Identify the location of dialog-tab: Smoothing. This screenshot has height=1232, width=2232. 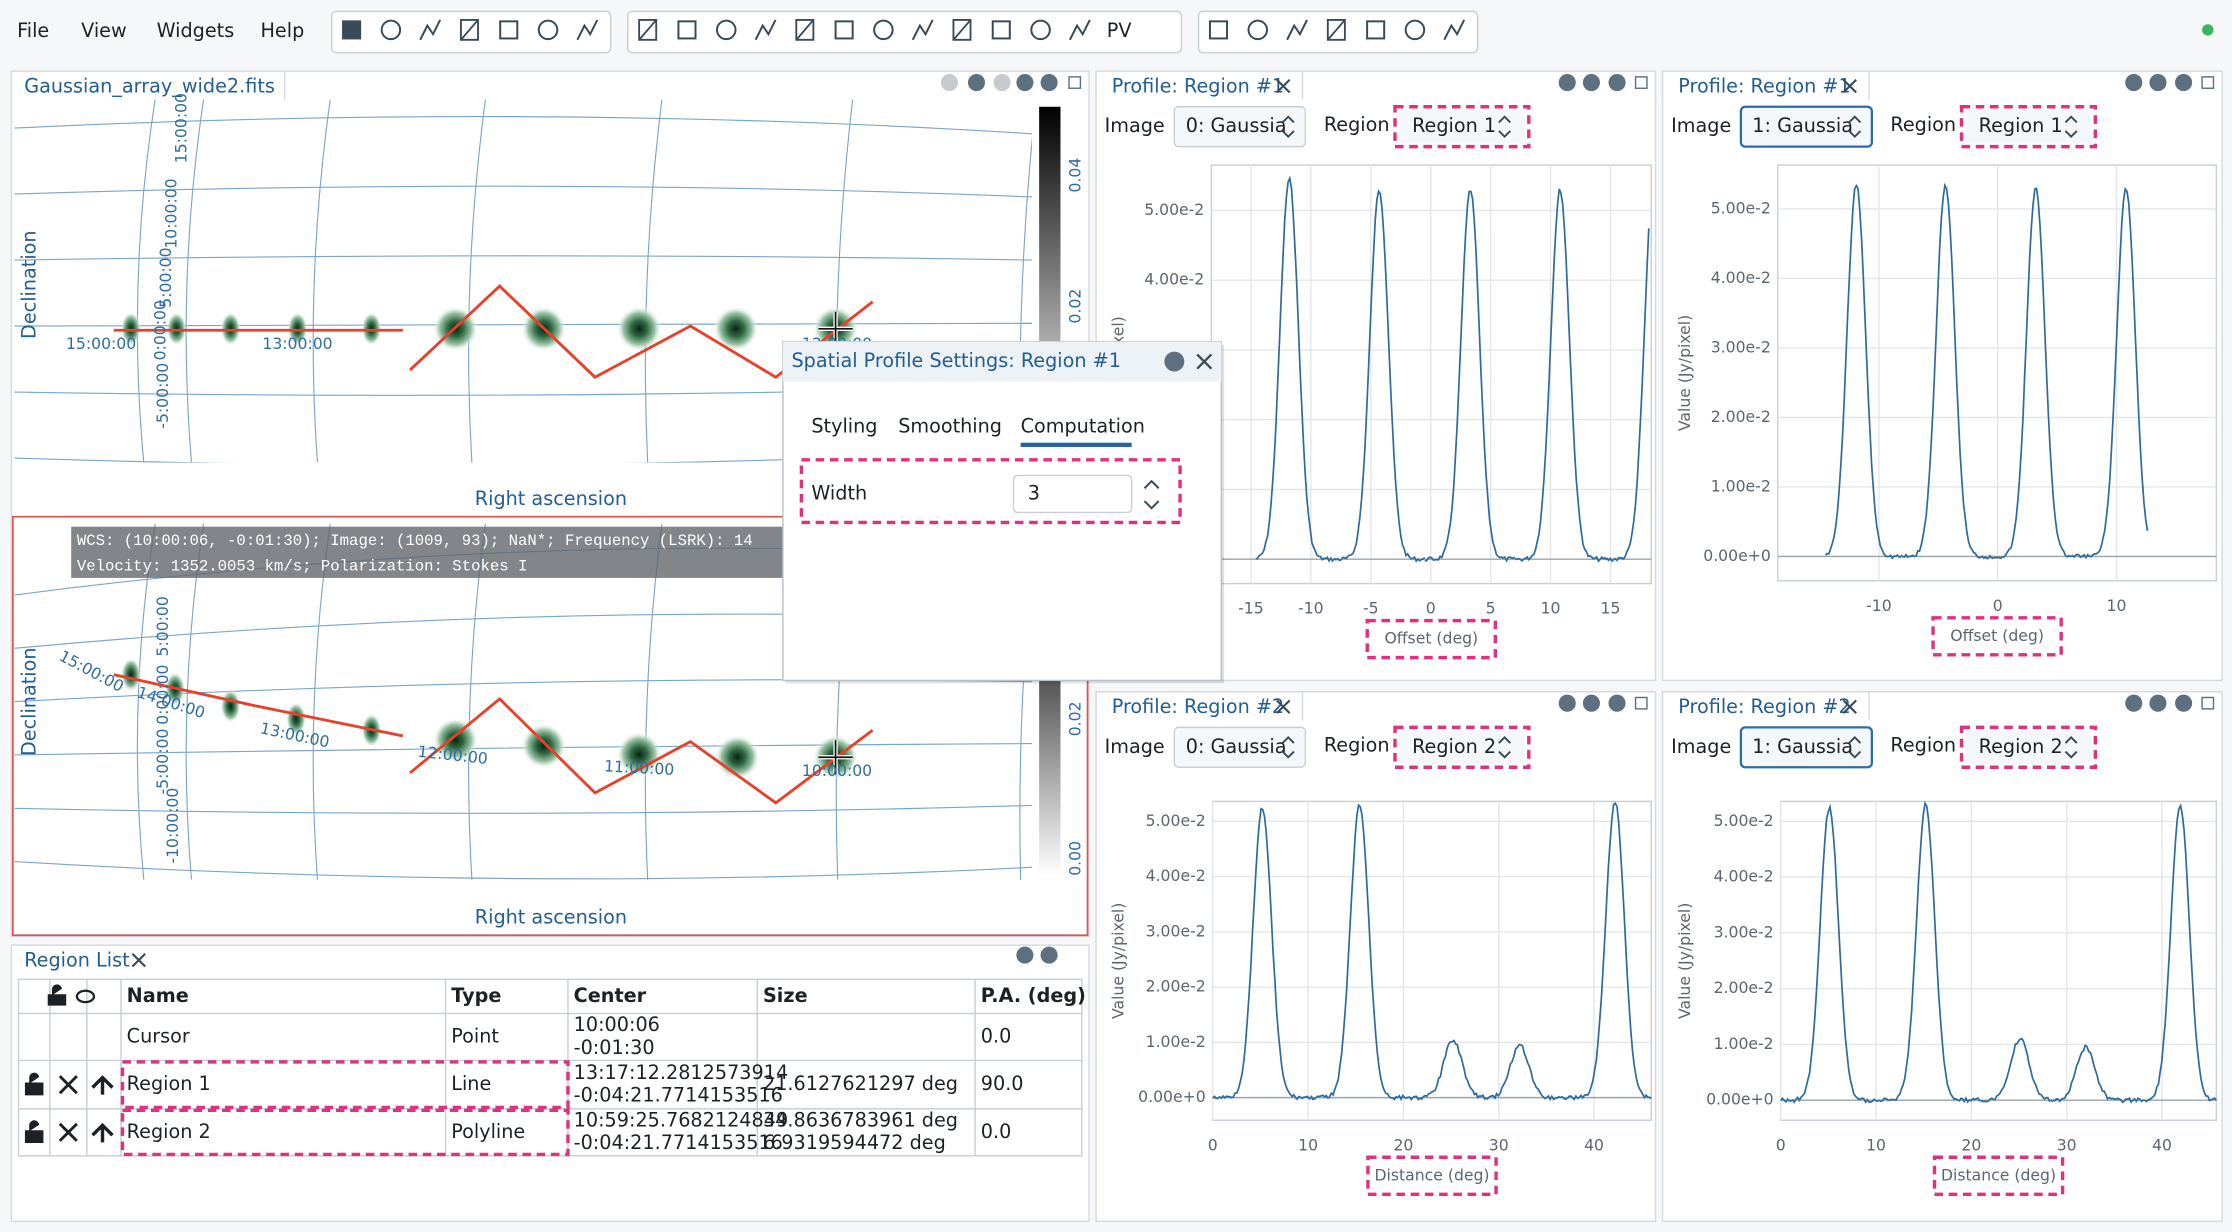
(950, 426).